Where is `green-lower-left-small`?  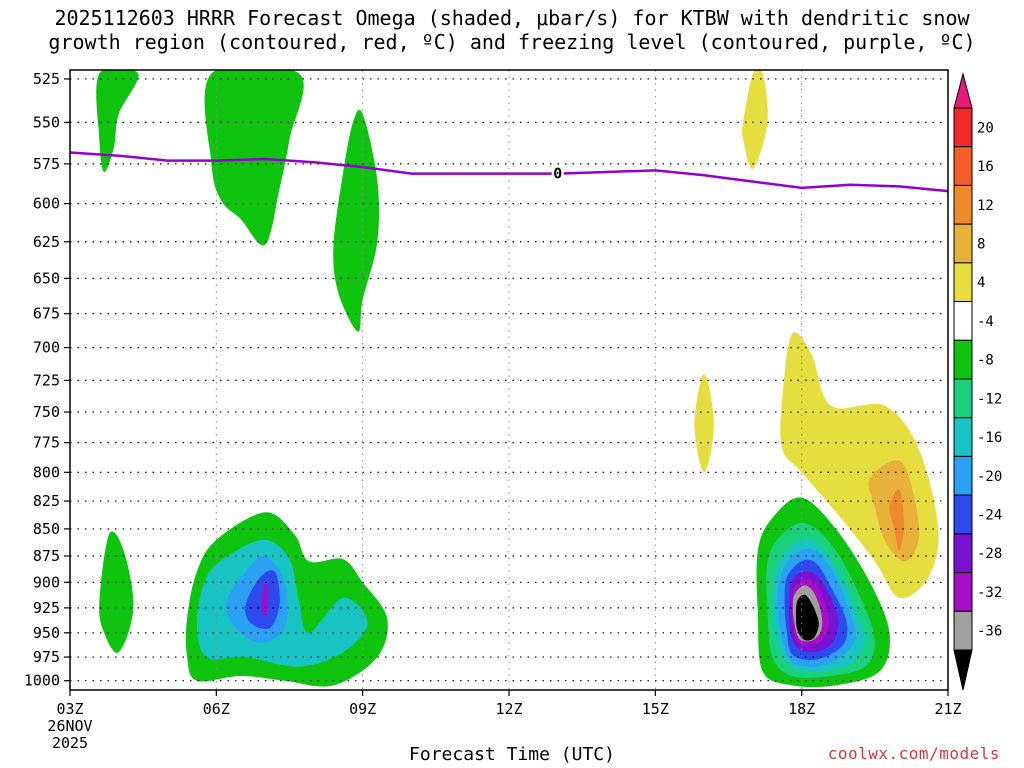 green-lower-left-small is located at coordinates (116, 592).